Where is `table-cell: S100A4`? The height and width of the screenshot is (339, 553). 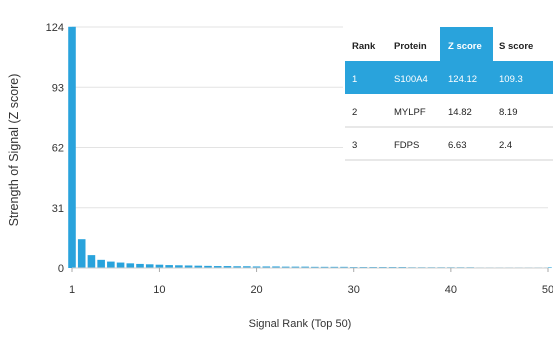
table-cell: S100A4 is located at coordinates (411, 79).